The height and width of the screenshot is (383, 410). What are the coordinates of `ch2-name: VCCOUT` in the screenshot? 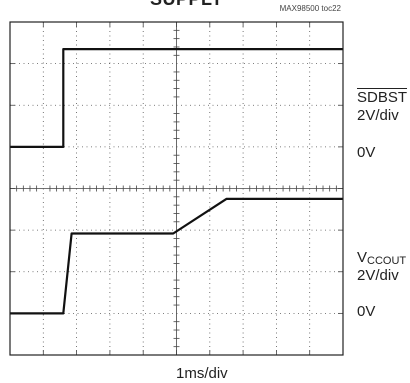 It's located at (381, 259).